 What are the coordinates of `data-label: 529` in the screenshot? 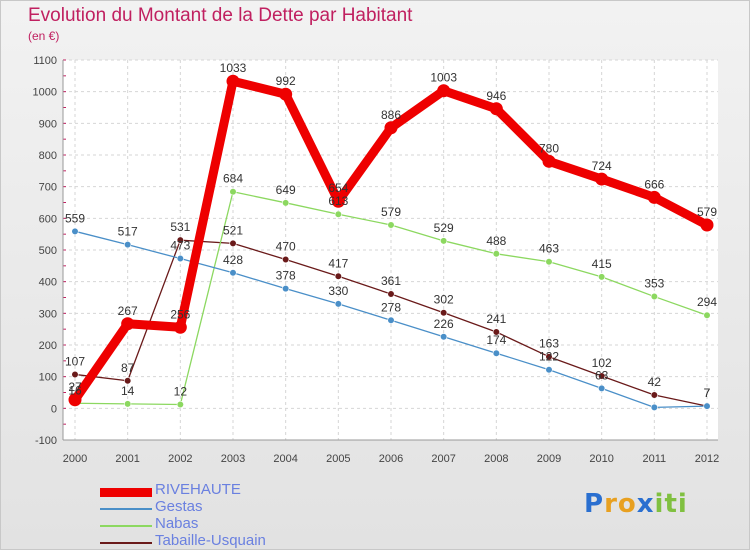 It's located at (444, 228).